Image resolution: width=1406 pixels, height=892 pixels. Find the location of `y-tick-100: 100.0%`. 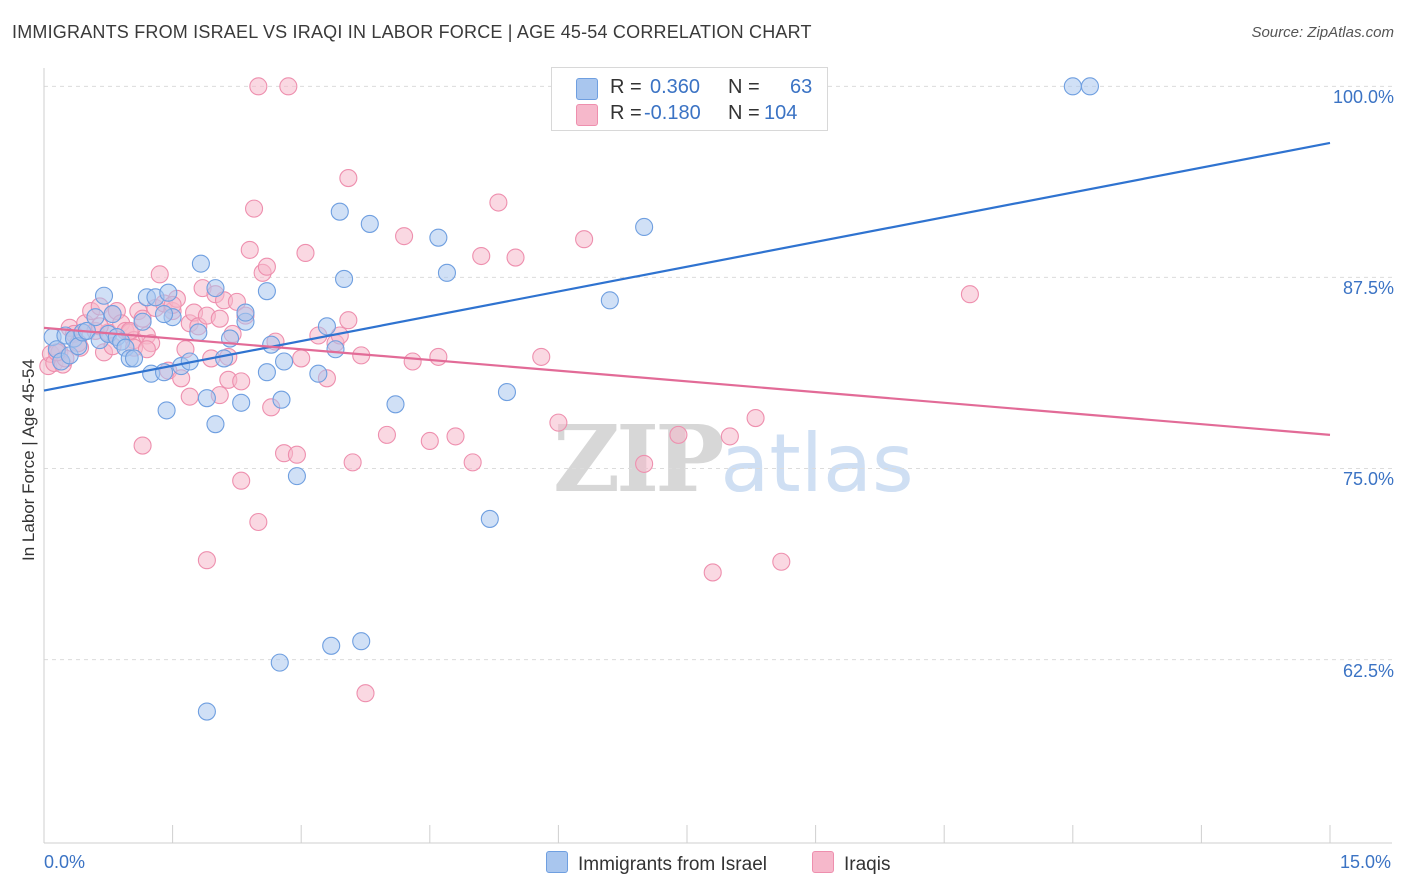

y-tick-100: 100.0% is located at coordinates (1363, 97).